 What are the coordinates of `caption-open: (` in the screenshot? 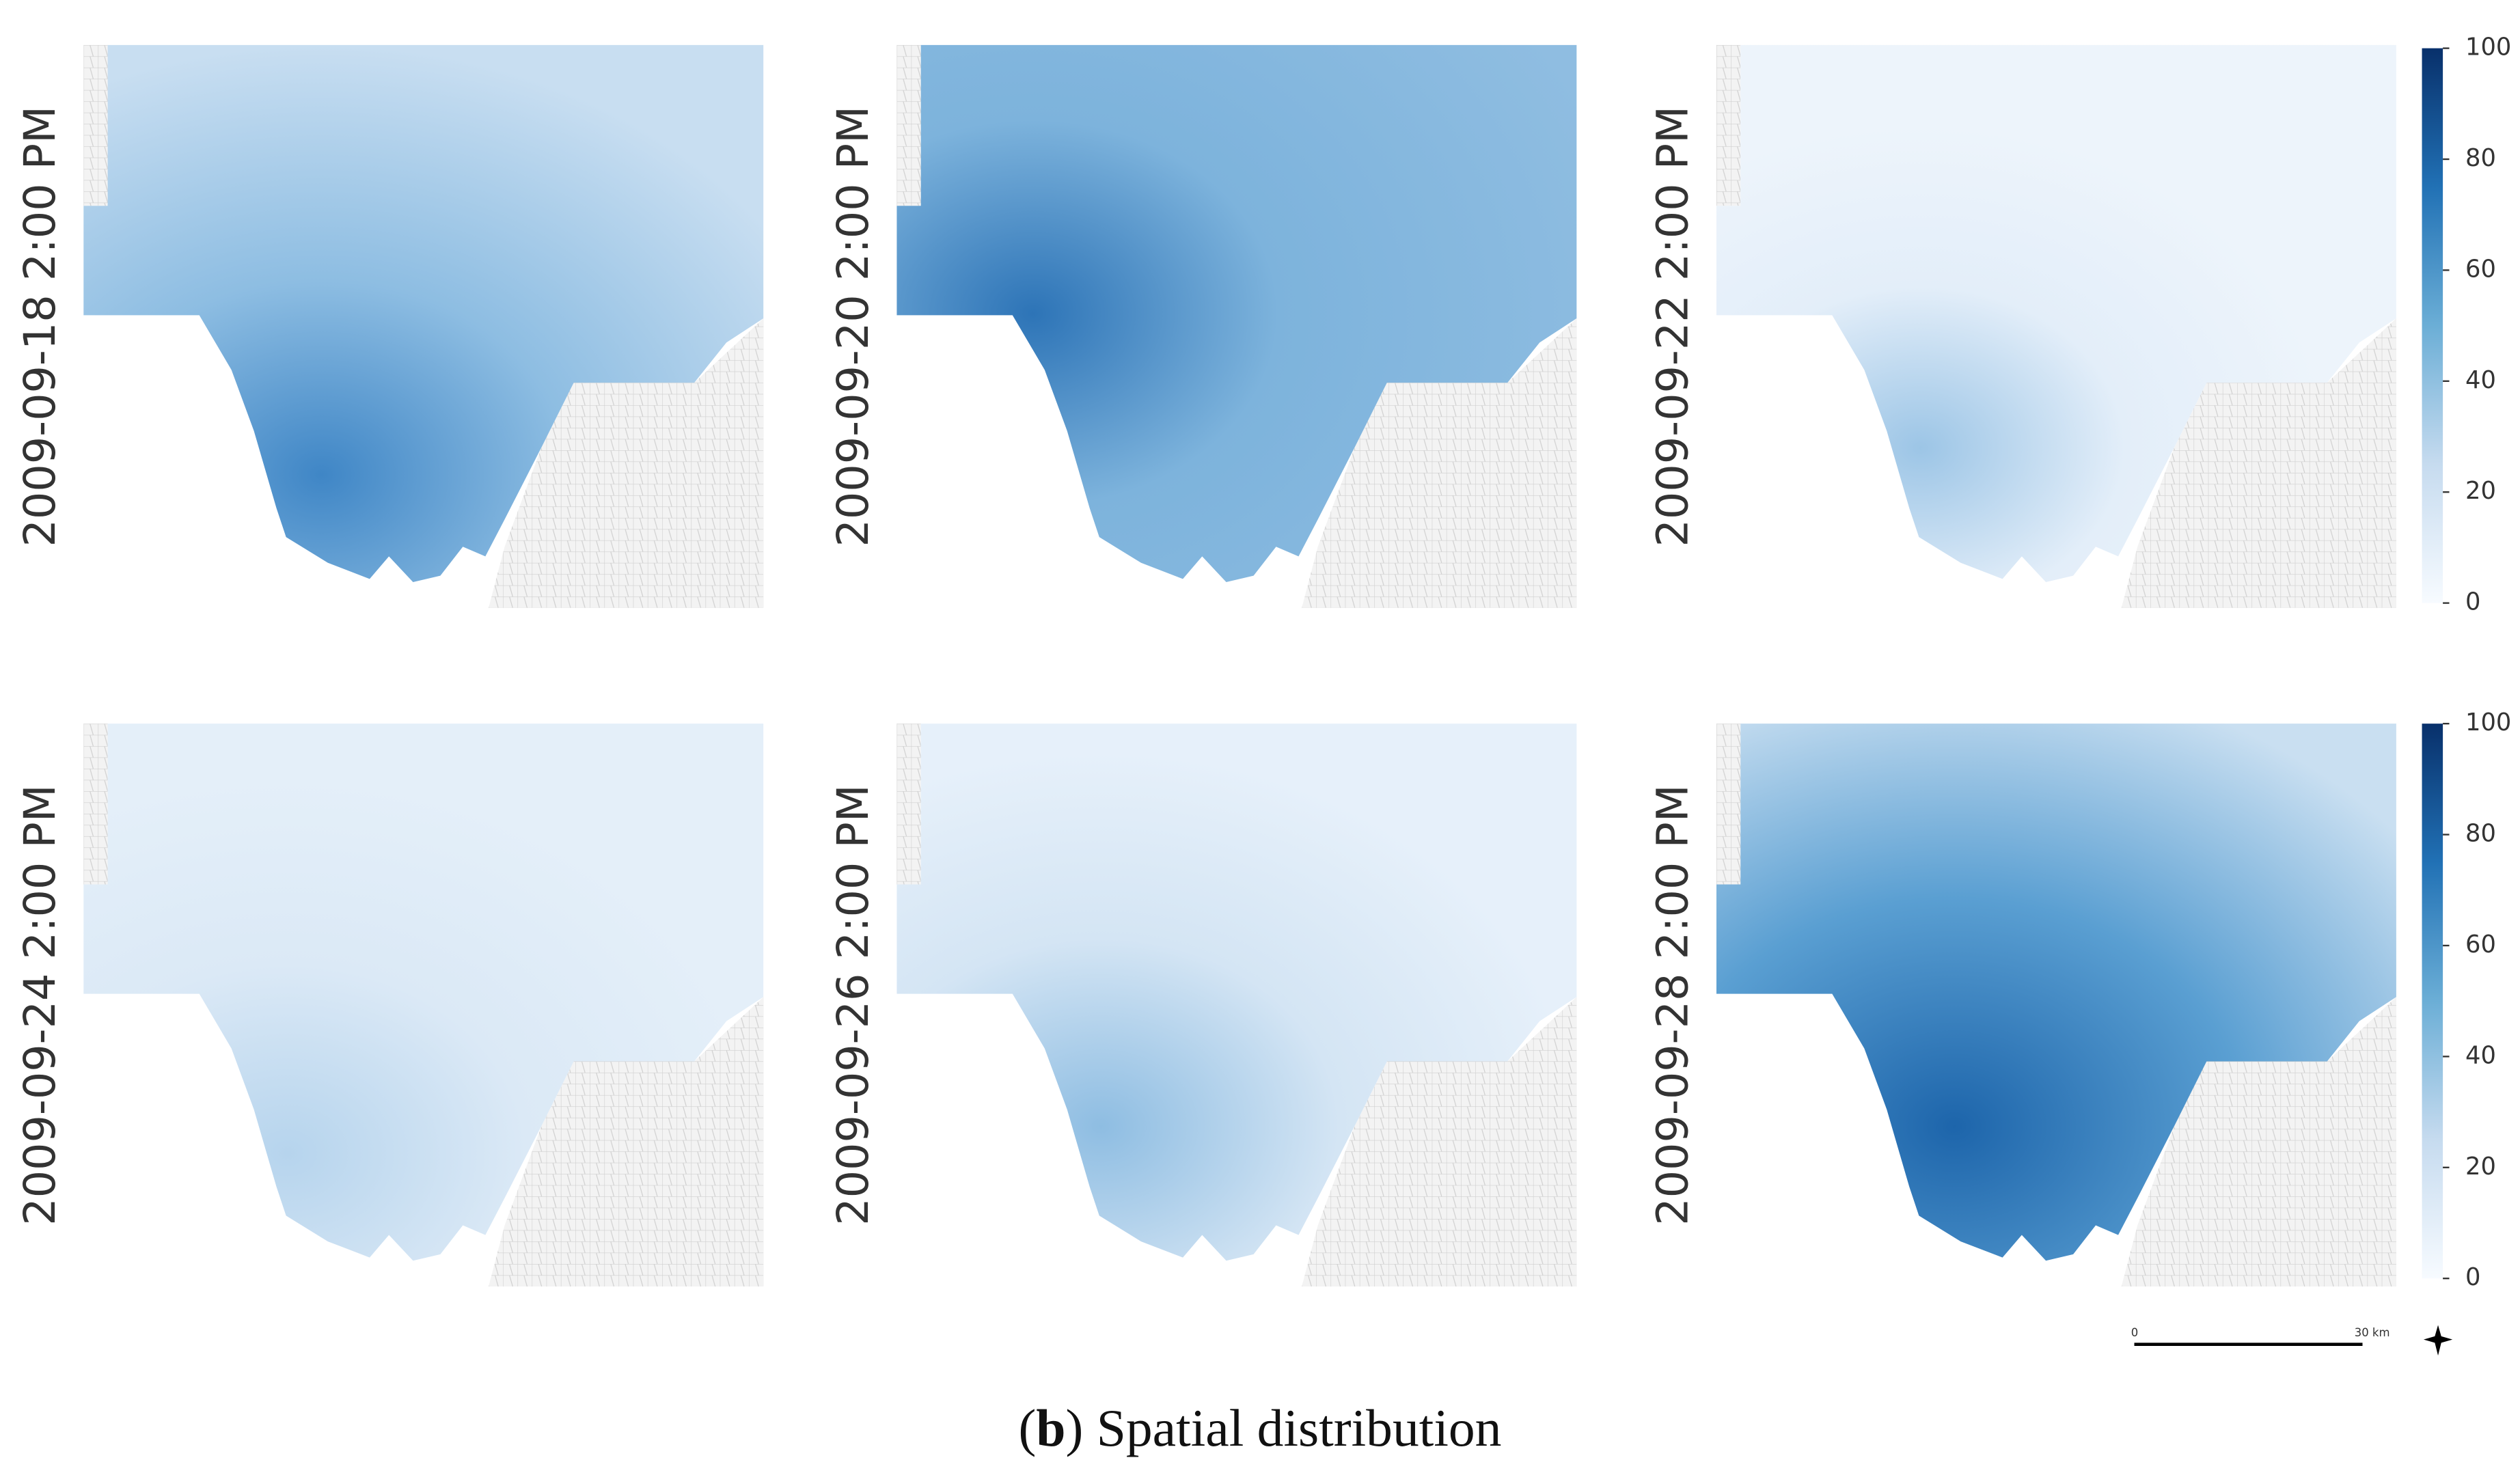 It's located at (1028, 1428).